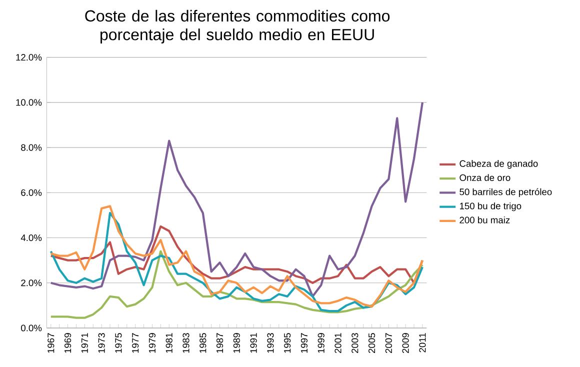 Image resolution: width=580 pixels, height=367 pixels. What do you see at coordinates (422, 342) in the screenshot?
I see `x-tick-label: 2011` at bounding box center [422, 342].